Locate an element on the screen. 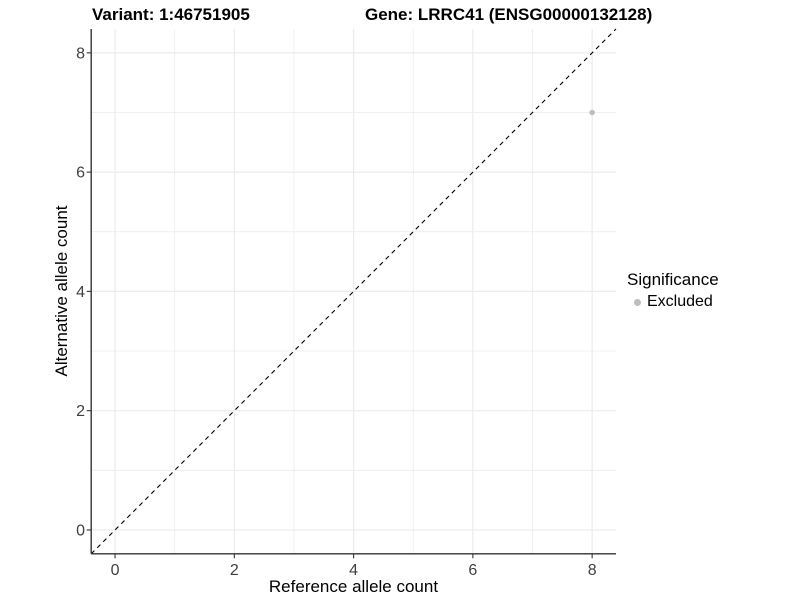 The width and height of the screenshot is (800, 600). legend-entry-label: Excluded is located at coordinates (680, 301).